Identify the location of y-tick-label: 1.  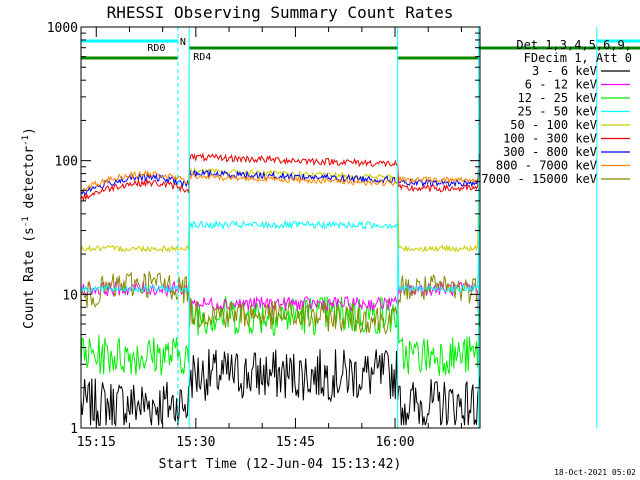
(74, 429).